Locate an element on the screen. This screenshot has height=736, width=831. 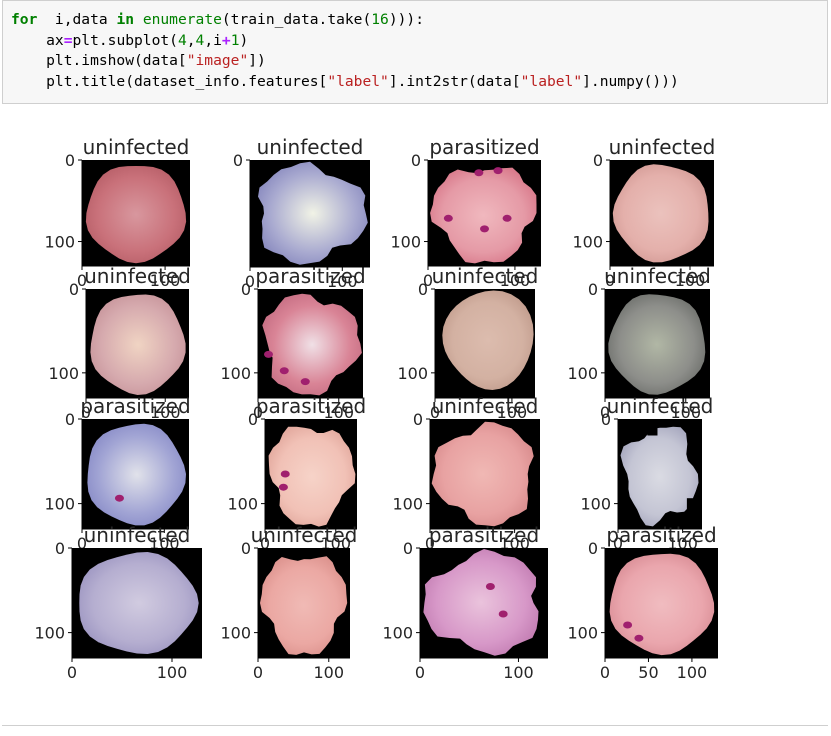
code-token: i,data is located at coordinates (77, 19).